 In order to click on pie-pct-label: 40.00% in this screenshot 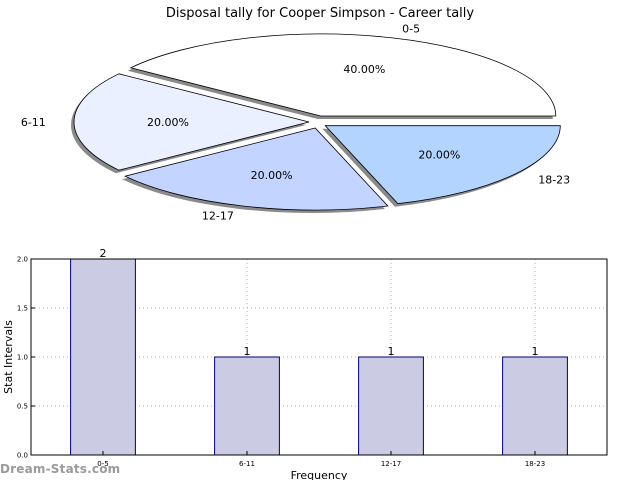, I will do `click(364, 69)`.